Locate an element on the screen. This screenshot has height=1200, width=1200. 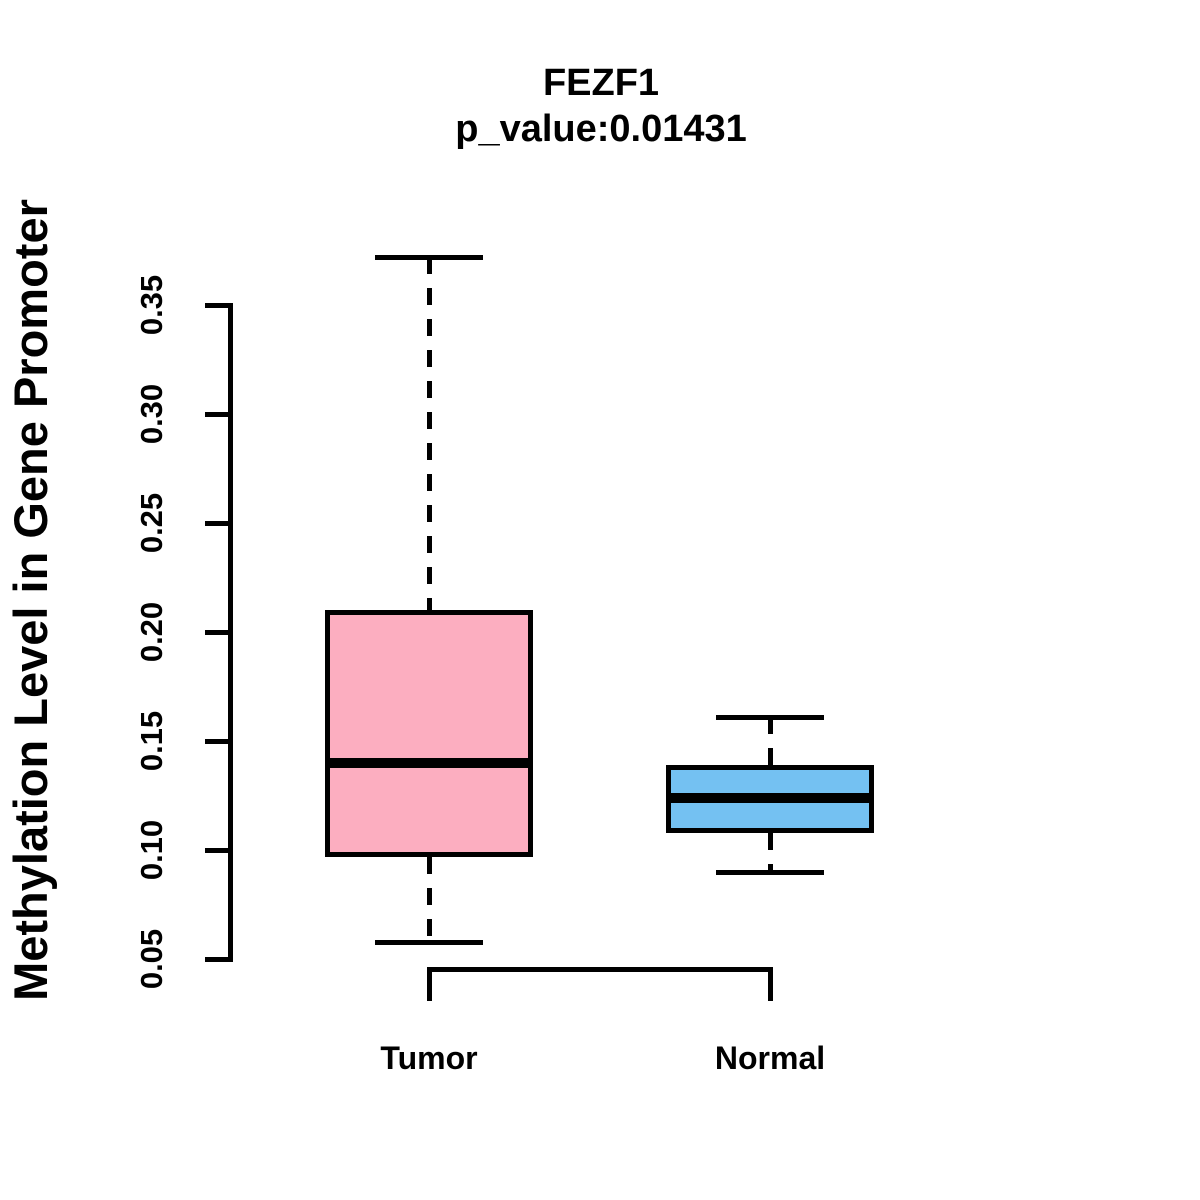
x-axis-line is located at coordinates (600, 969).